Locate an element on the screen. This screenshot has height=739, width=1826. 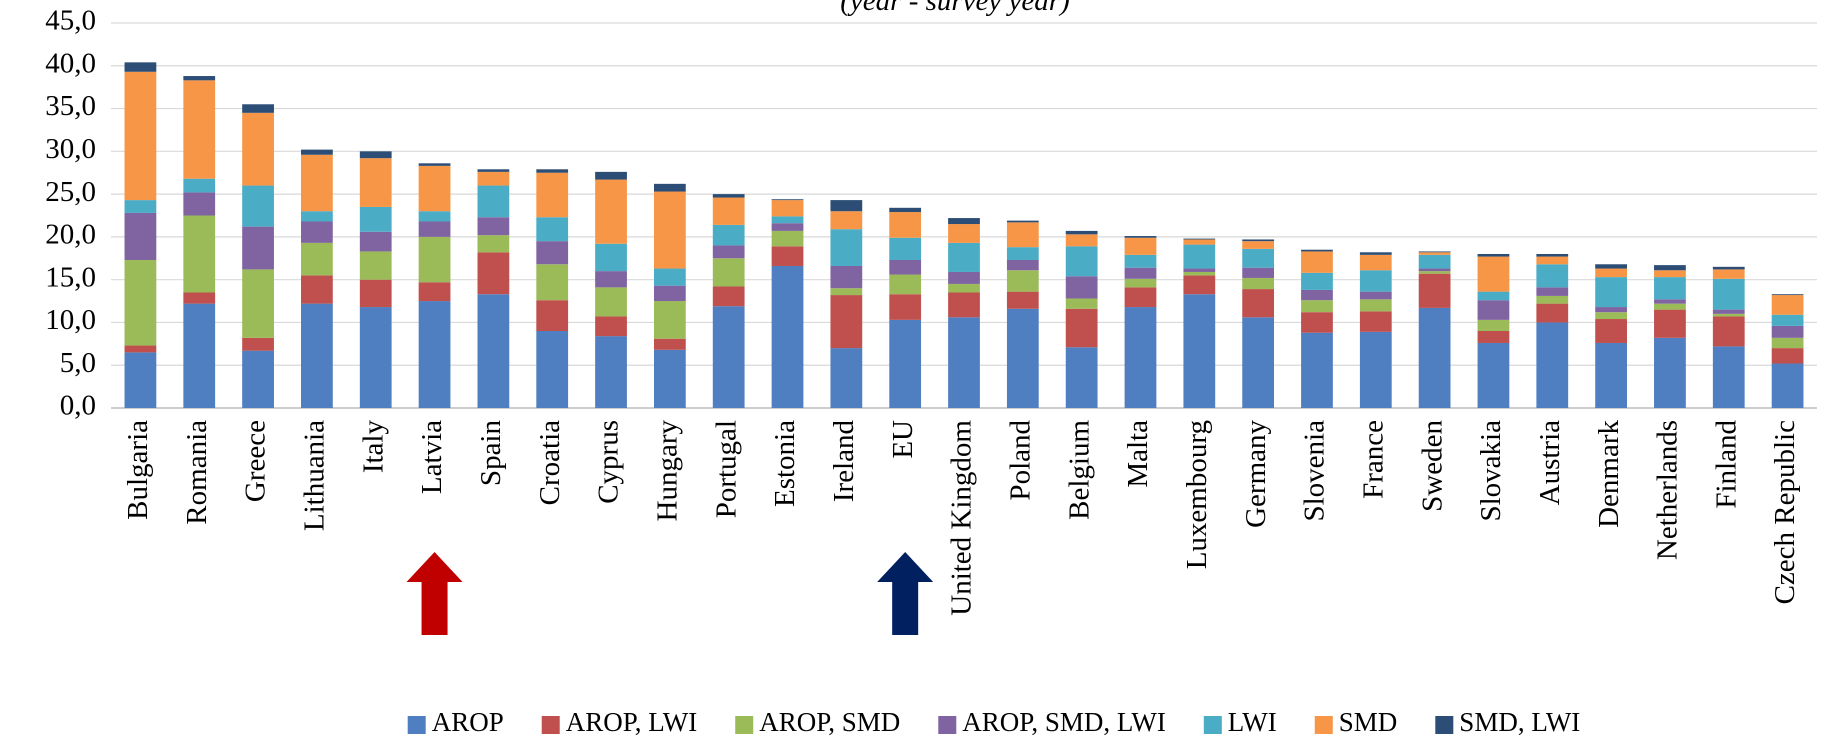
y-tick-label: 10,0 is located at coordinates (70, 320).